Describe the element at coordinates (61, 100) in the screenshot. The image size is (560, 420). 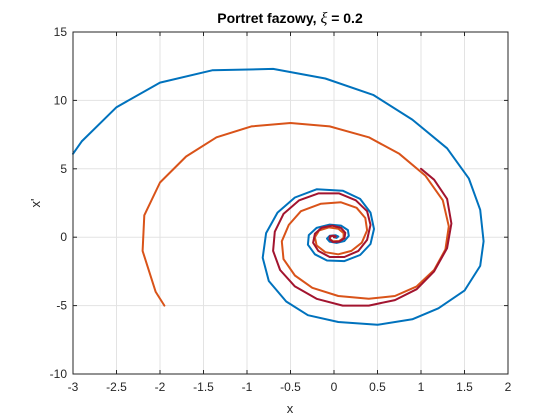
I see `y-tick-label: 10` at that location.